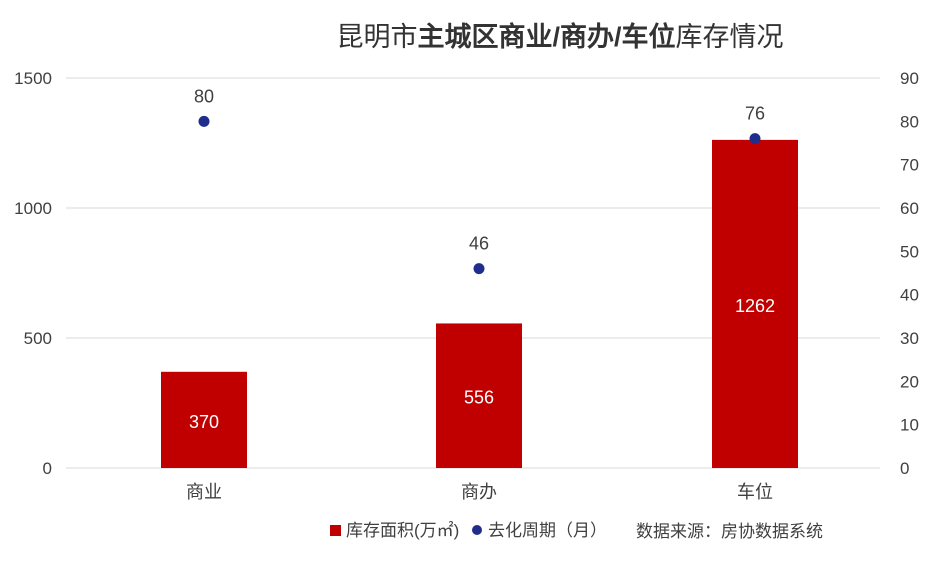 The image size is (940, 562). What do you see at coordinates (33, 208) in the screenshot?
I see `y-left-tick-label: 1000` at bounding box center [33, 208].